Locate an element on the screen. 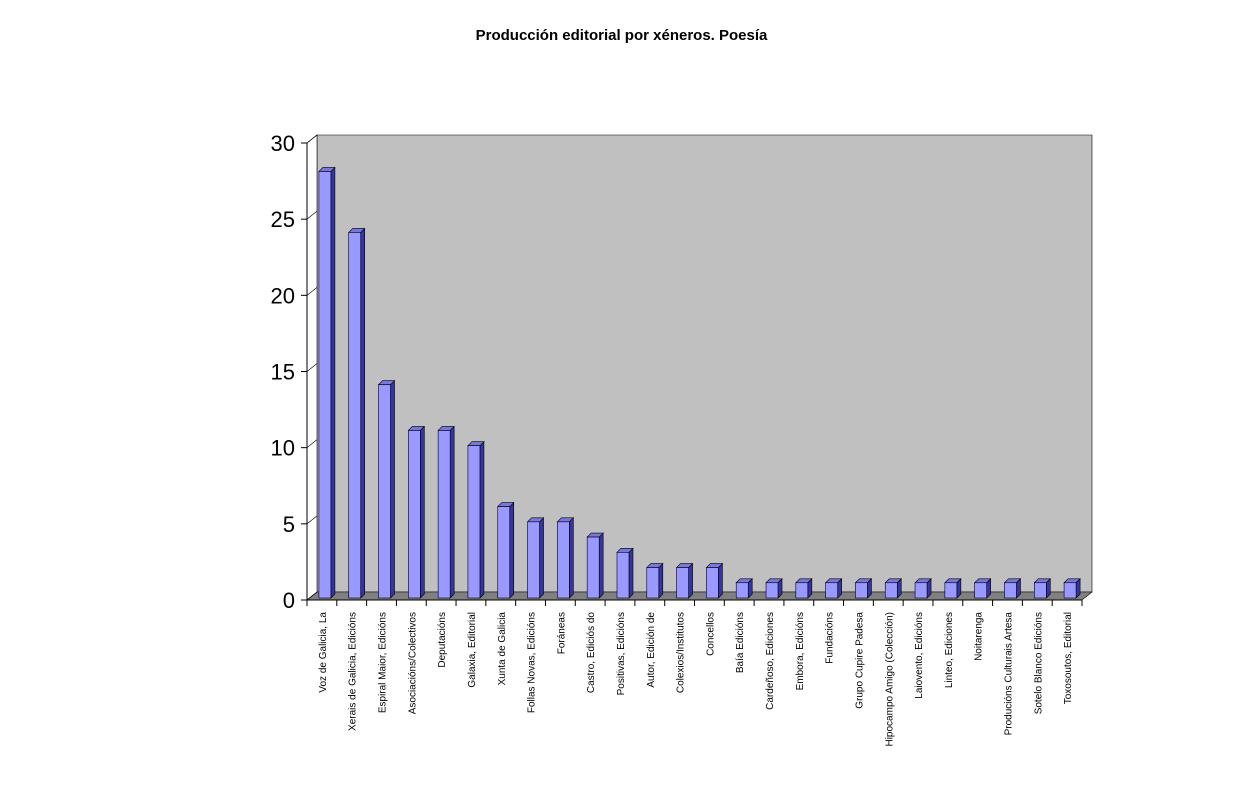  x-tick-label: Positivas, Edicións is located at coordinates (621, 653).